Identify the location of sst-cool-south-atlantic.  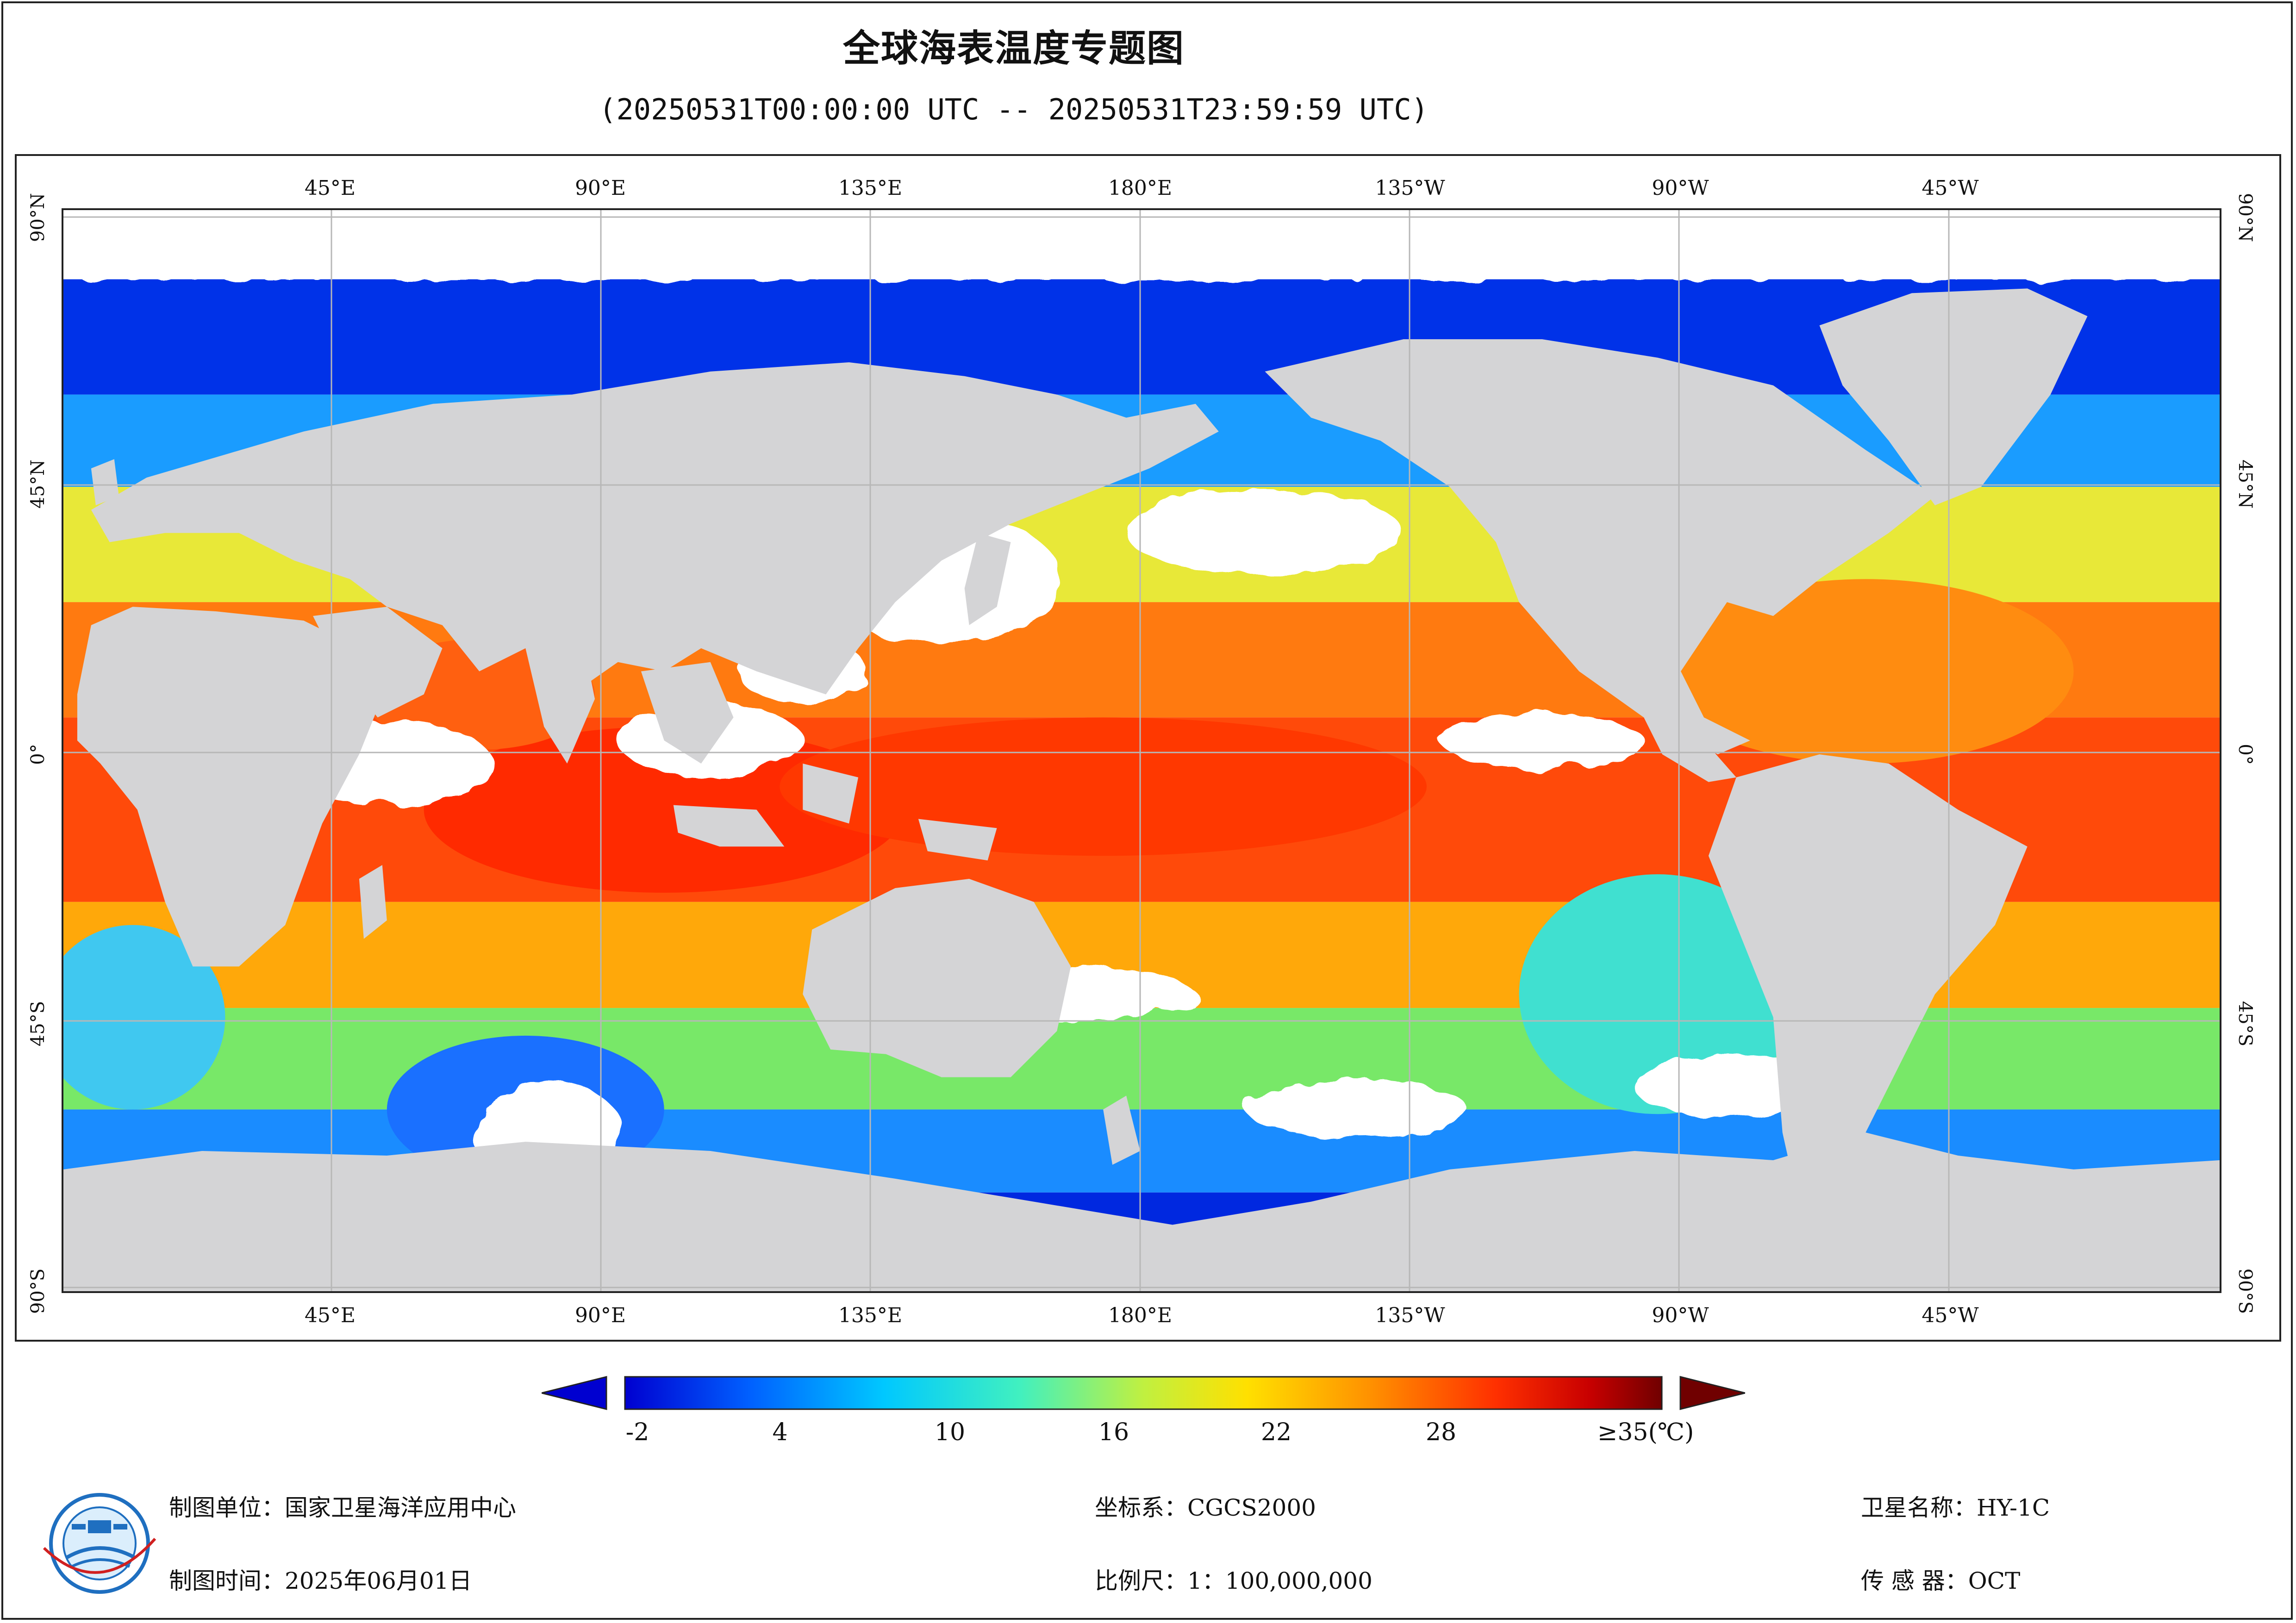
(144, 1017).